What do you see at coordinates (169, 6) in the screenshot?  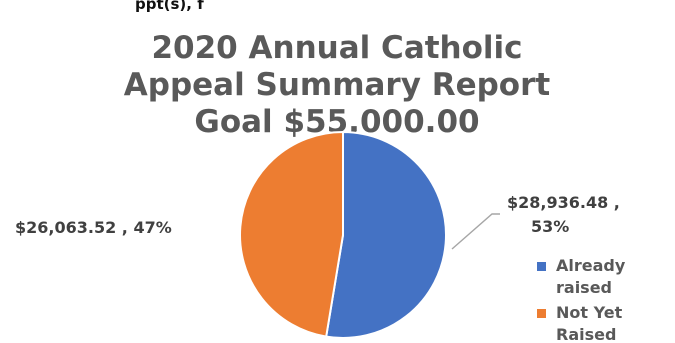 I see `top-text-fragment: ppt(s), f` at bounding box center [169, 6].